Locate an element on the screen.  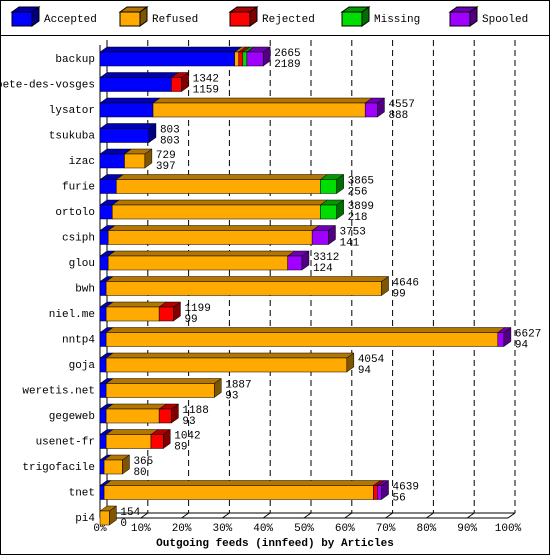
x-tick-label: 10% is located at coordinates (141, 529).